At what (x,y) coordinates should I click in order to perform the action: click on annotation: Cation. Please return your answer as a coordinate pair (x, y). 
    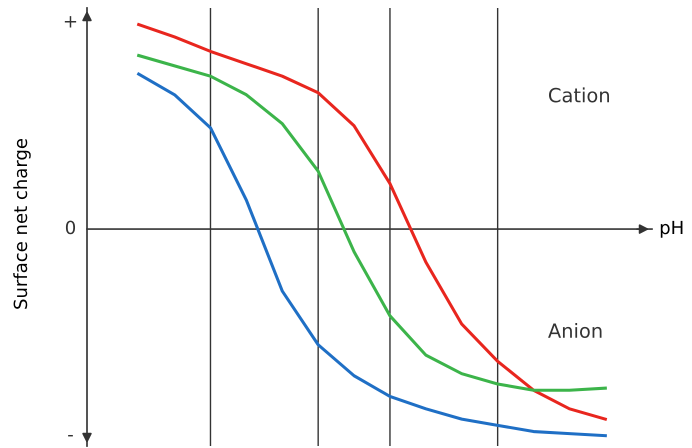
    Looking at the image, I should click on (578, 94).